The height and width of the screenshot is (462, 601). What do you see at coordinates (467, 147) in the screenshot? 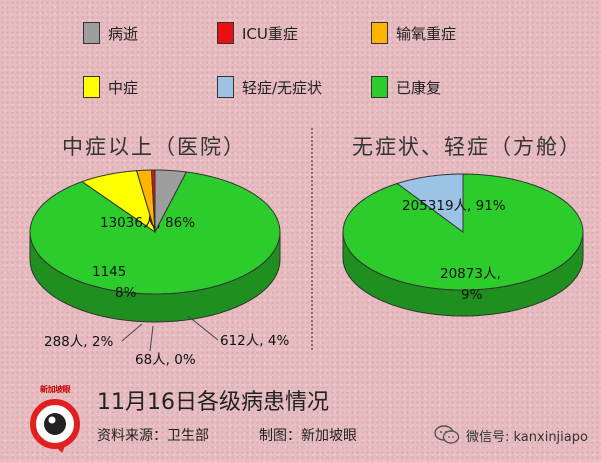
I see `isolation-chart-title: 无症状、轻症（方舱）` at bounding box center [467, 147].